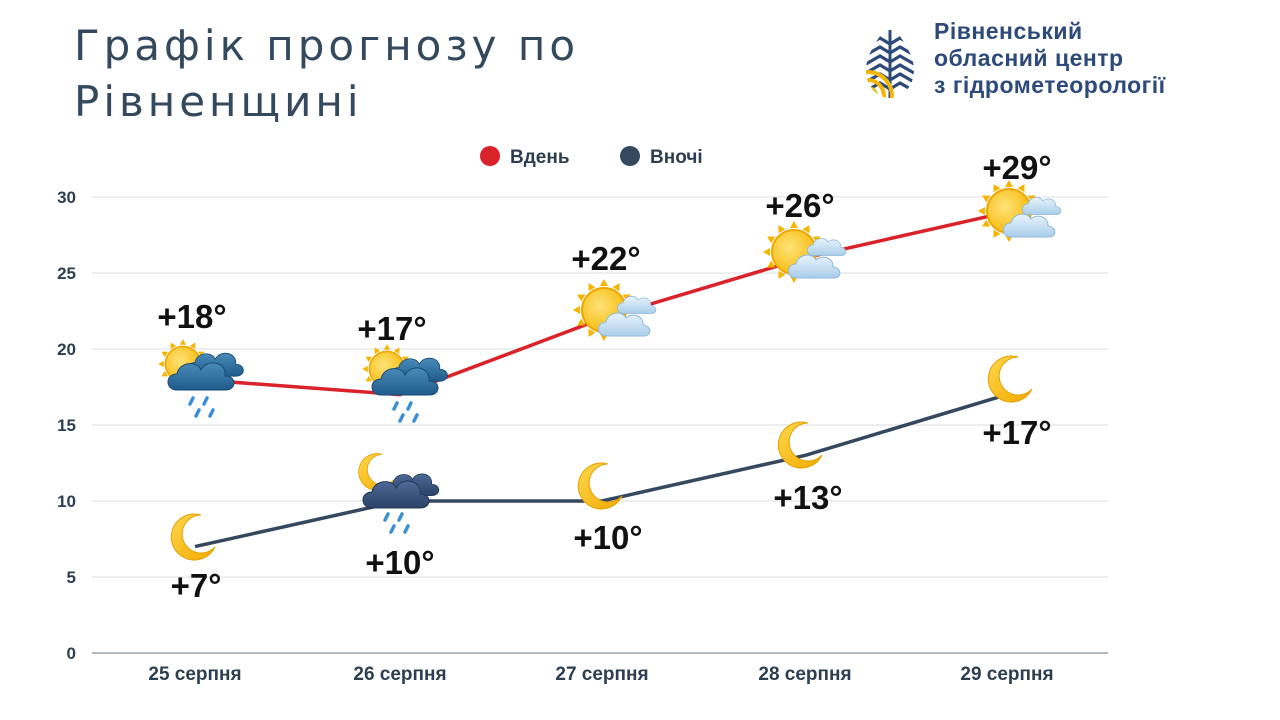 The width and height of the screenshot is (1280, 720). What do you see at coordinates (218, 101) in the screenshot?
I see `chart-title-line-2: Рівненщині` at bounding box center [218, 101].